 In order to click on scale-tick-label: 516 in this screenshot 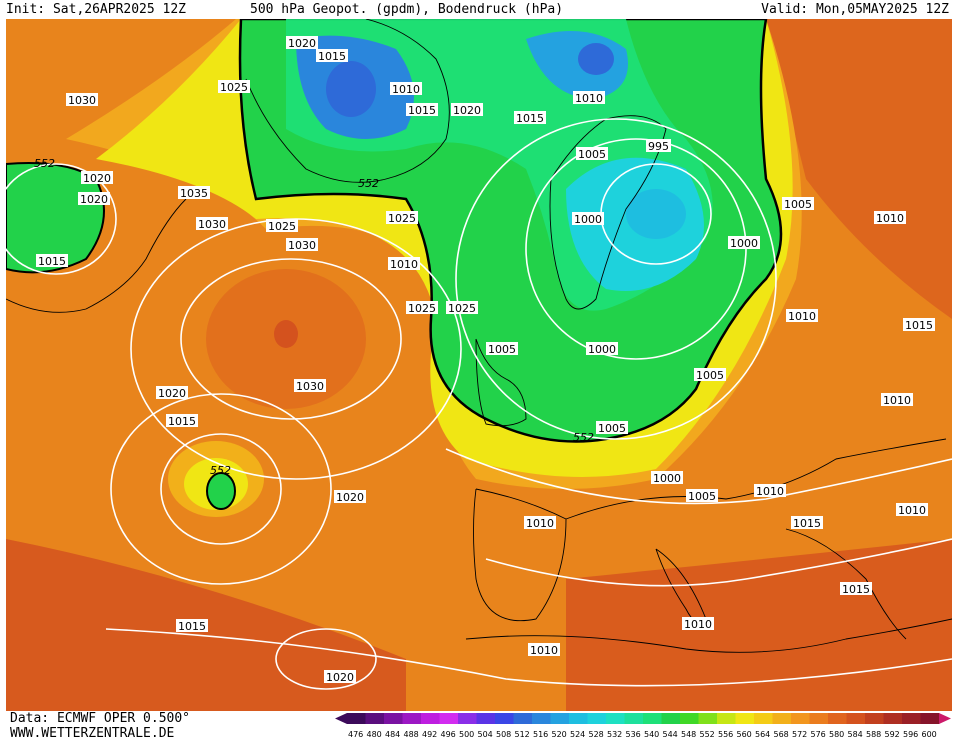, I will do `click(540, 734)`.